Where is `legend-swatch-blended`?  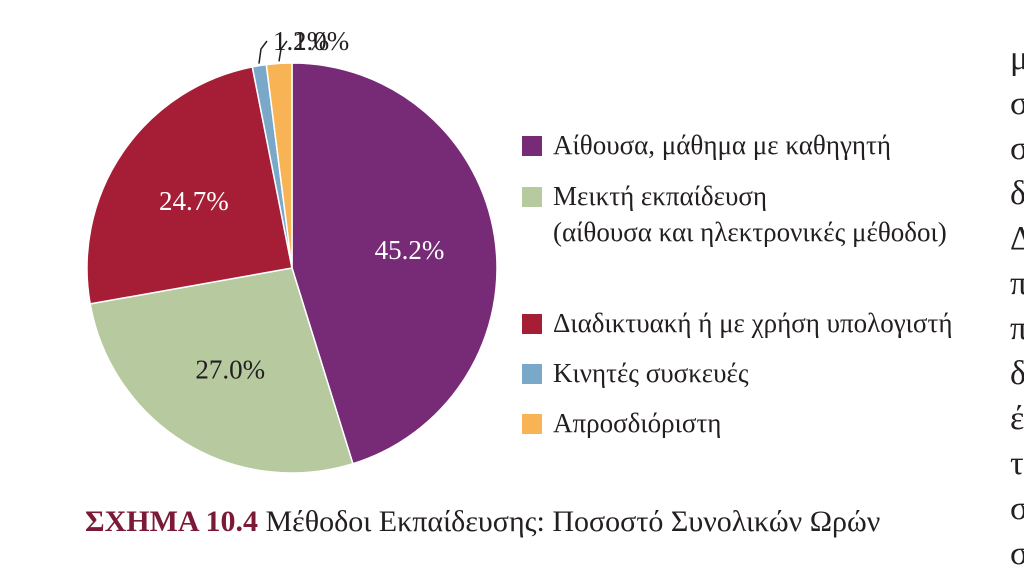 legend-swatch-blended is located at coordinates (532, 197).